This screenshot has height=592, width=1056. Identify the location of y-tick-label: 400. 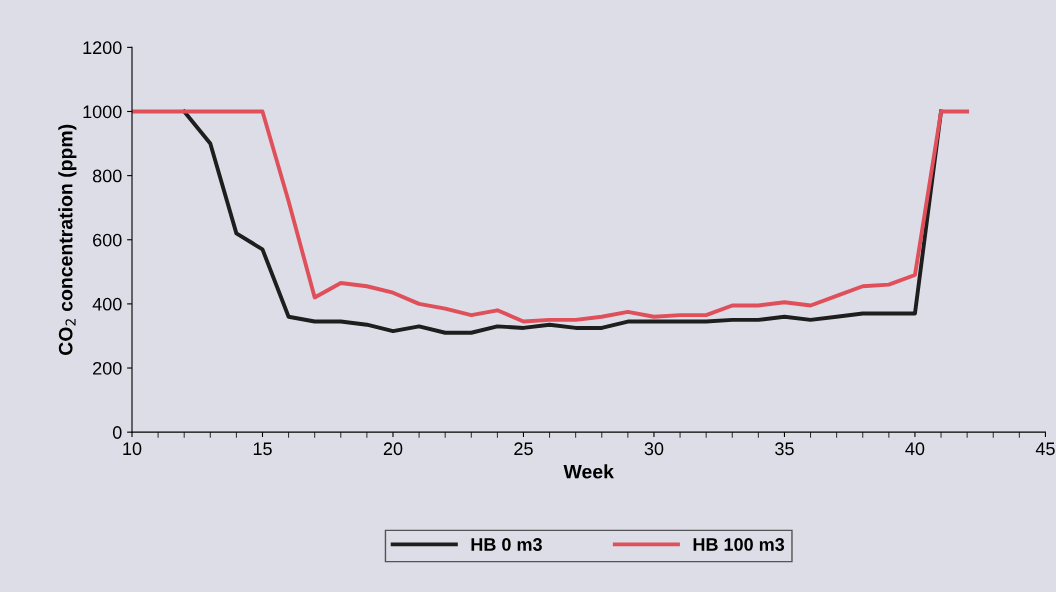
(107, 304).